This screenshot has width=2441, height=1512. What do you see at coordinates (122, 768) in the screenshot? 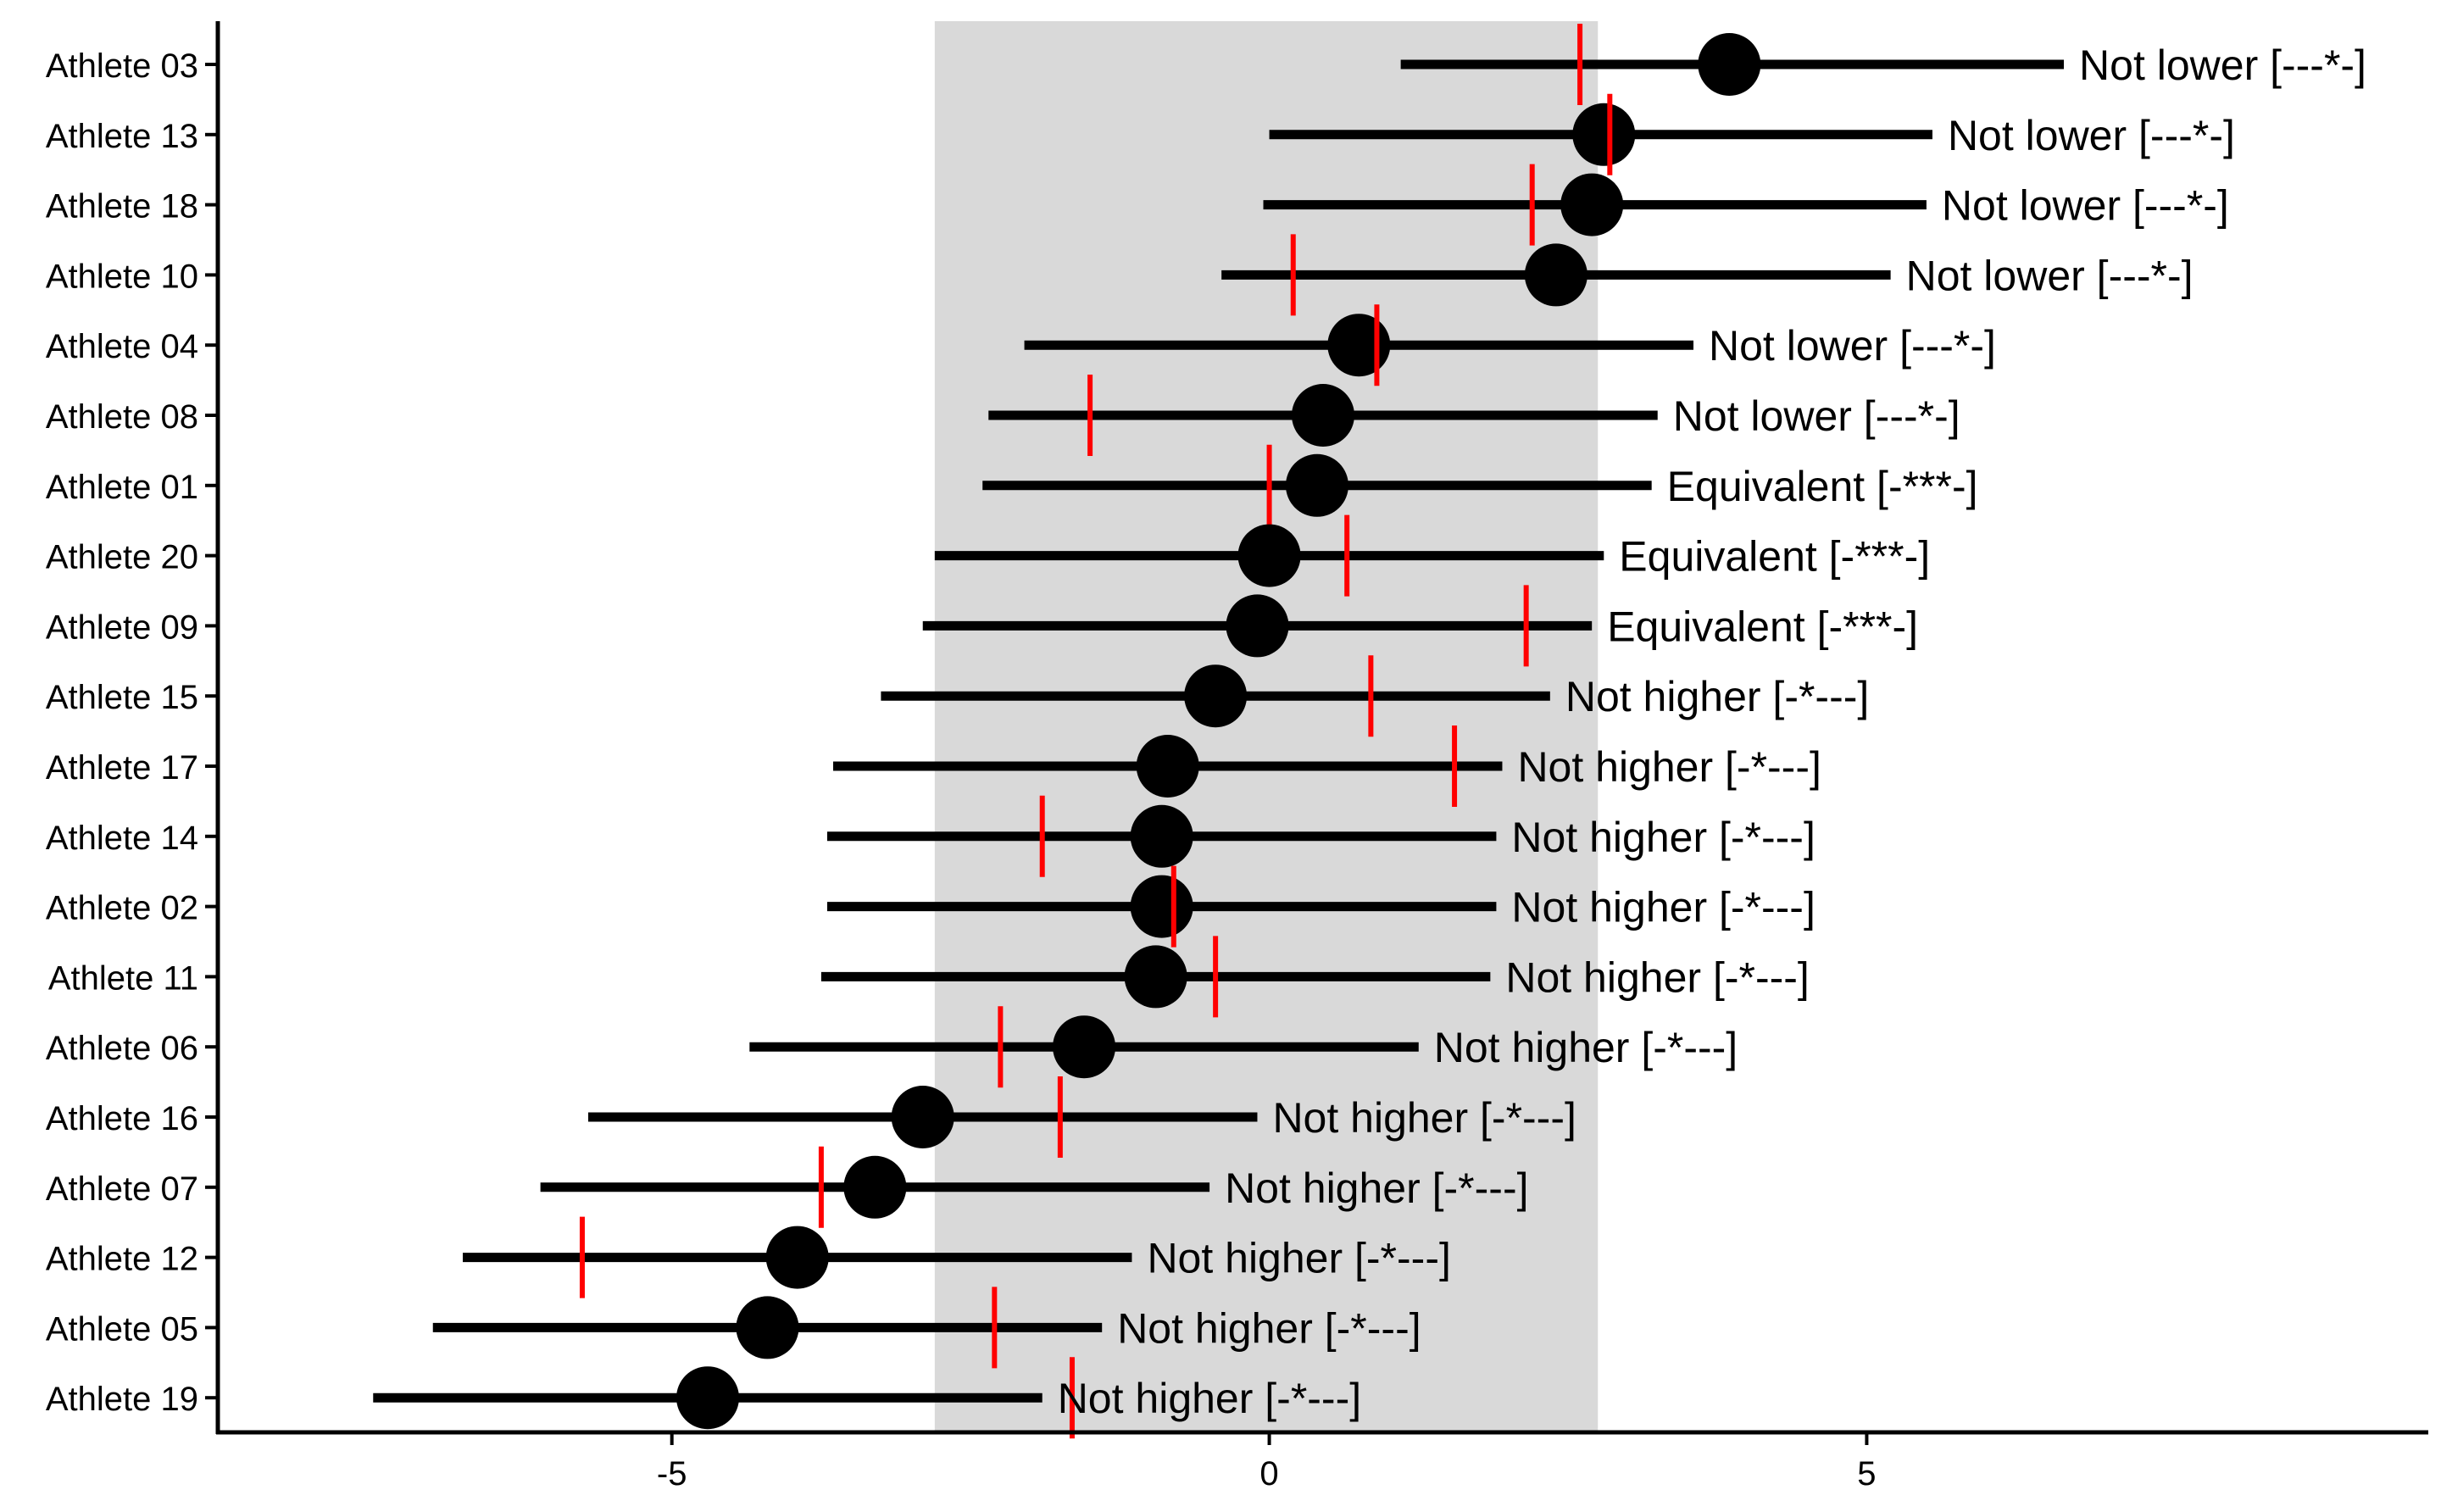
I see `y-tick-label: Athlete 17` at bounding box center [122, 768].